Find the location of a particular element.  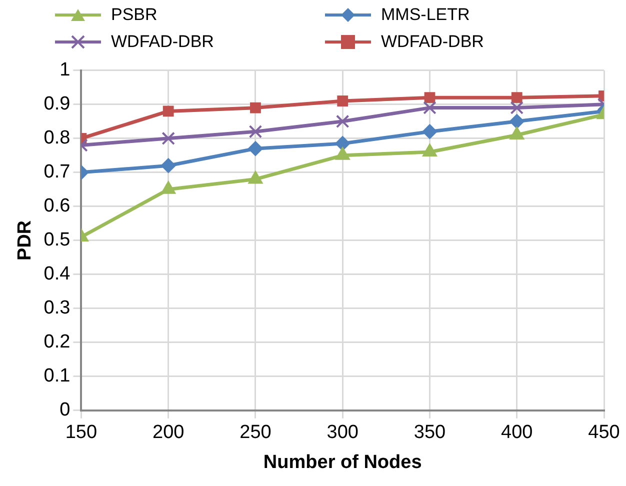

x-tick-label: 200 is located at coordinates (168, 433).